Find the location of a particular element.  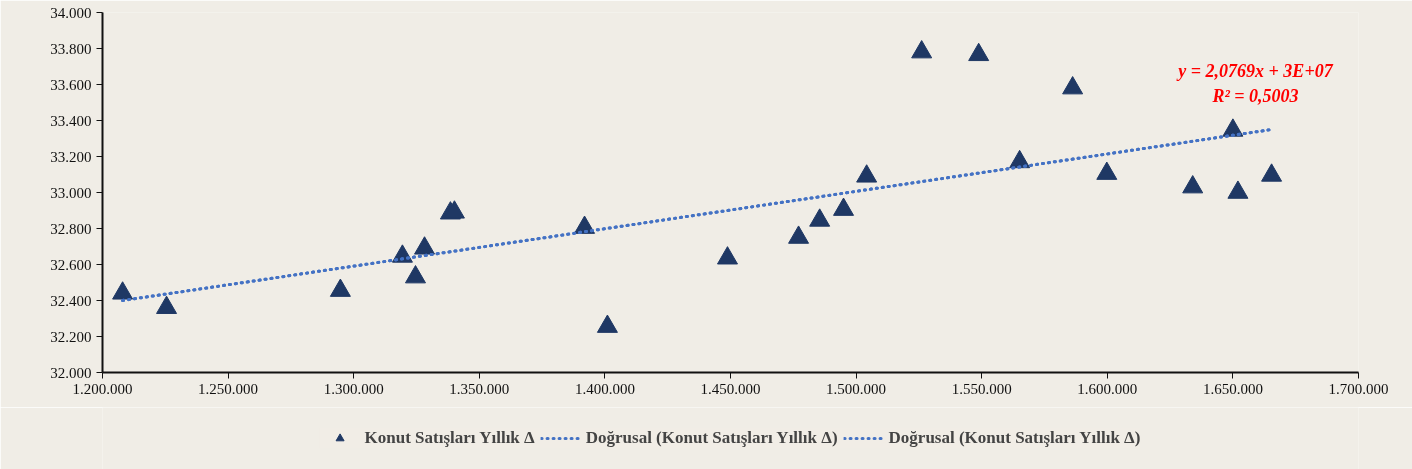

x-tick-label: 1.300.000 is located at coordinates (353, 388).